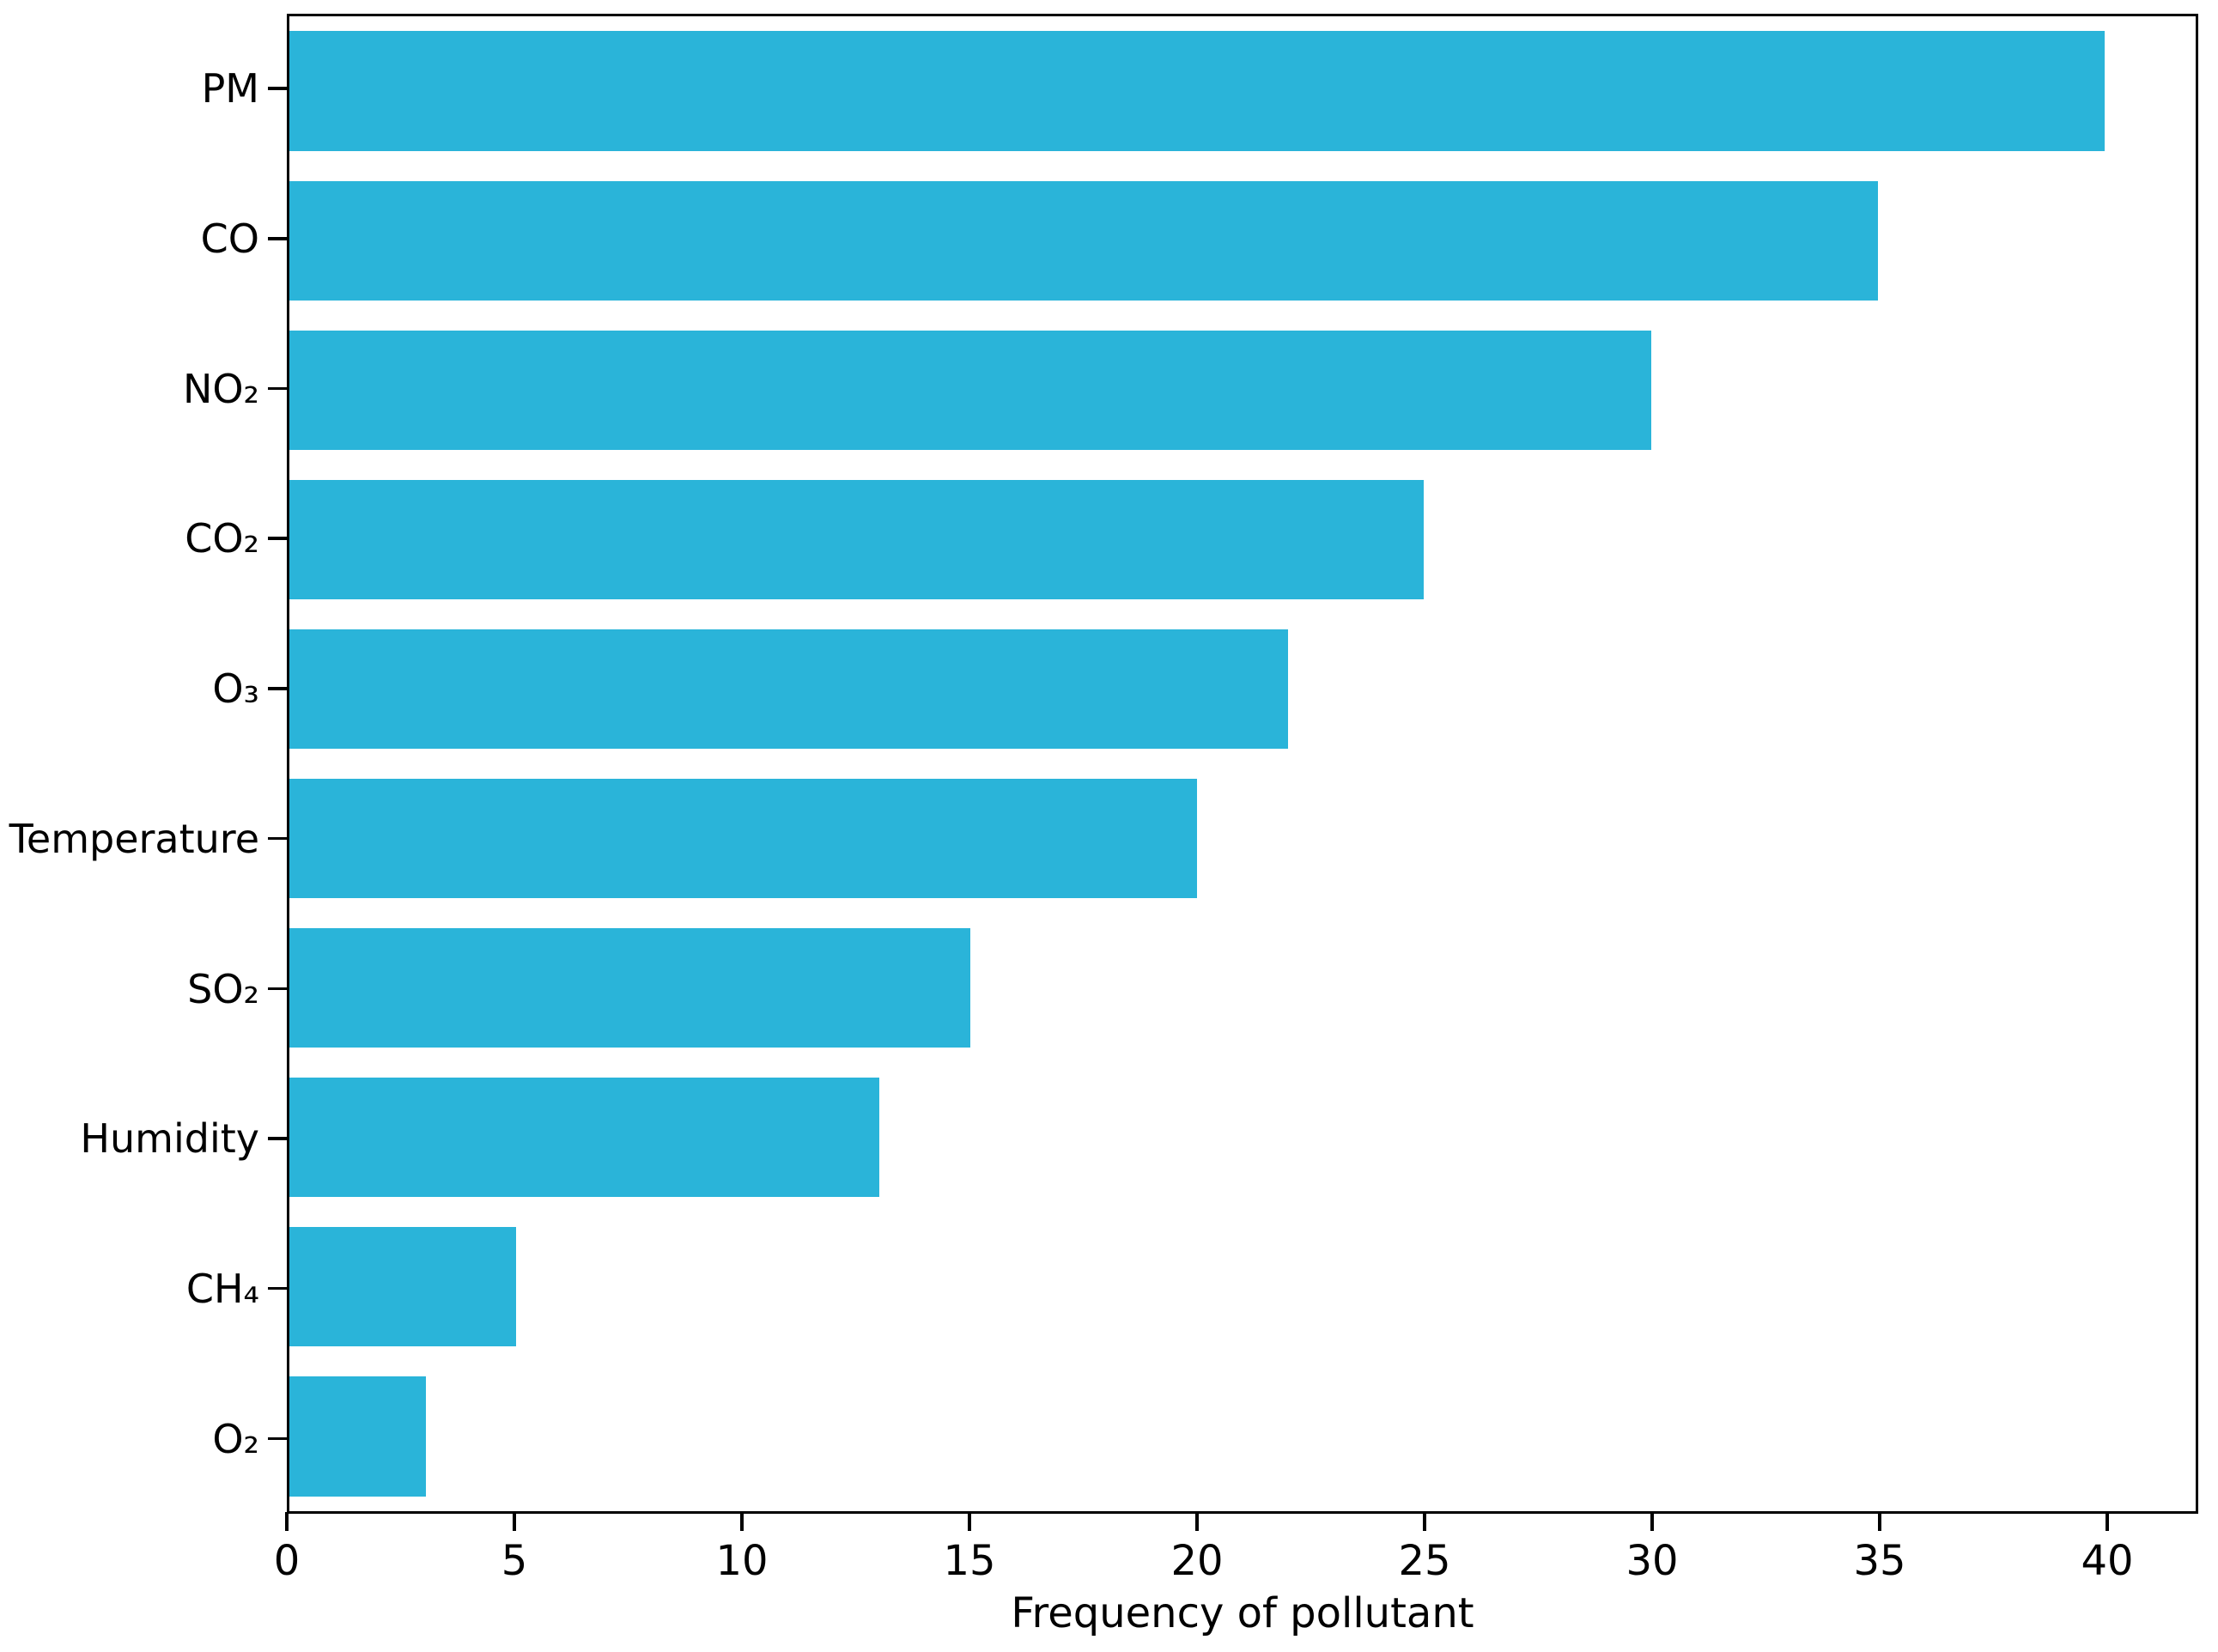  Describe the element at coordinates (276, 764) in the screenshot. I see `y-axis-ticks` at that location.